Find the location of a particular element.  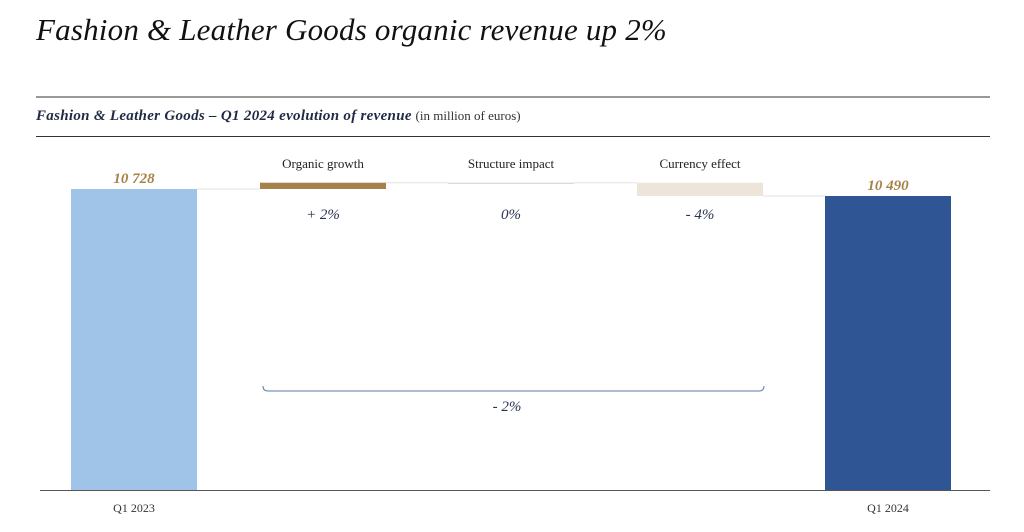

top-divider is located at coordinates (513, 97).